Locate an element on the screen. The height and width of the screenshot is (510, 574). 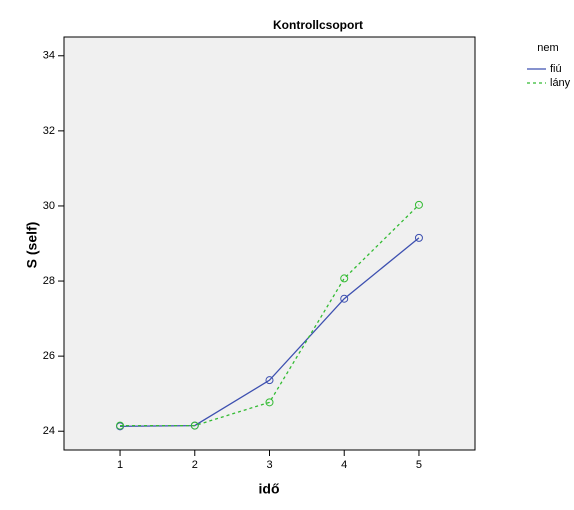
x-tick-label: 1 is located at coordinates (120, 465).